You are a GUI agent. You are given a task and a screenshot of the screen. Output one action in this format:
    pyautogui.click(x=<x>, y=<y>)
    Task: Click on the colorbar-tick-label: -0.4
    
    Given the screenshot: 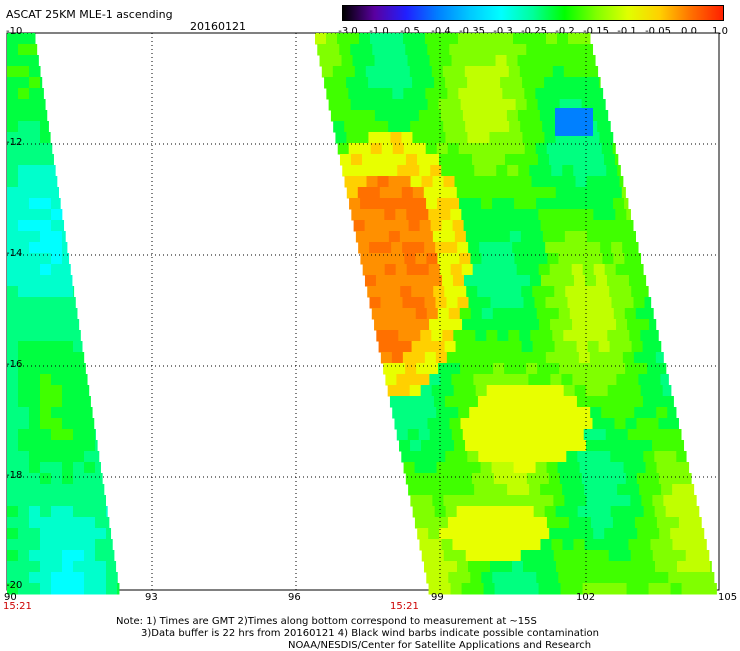 What is the action you would take?
    pyautogui.click(x=441, y=31)
    